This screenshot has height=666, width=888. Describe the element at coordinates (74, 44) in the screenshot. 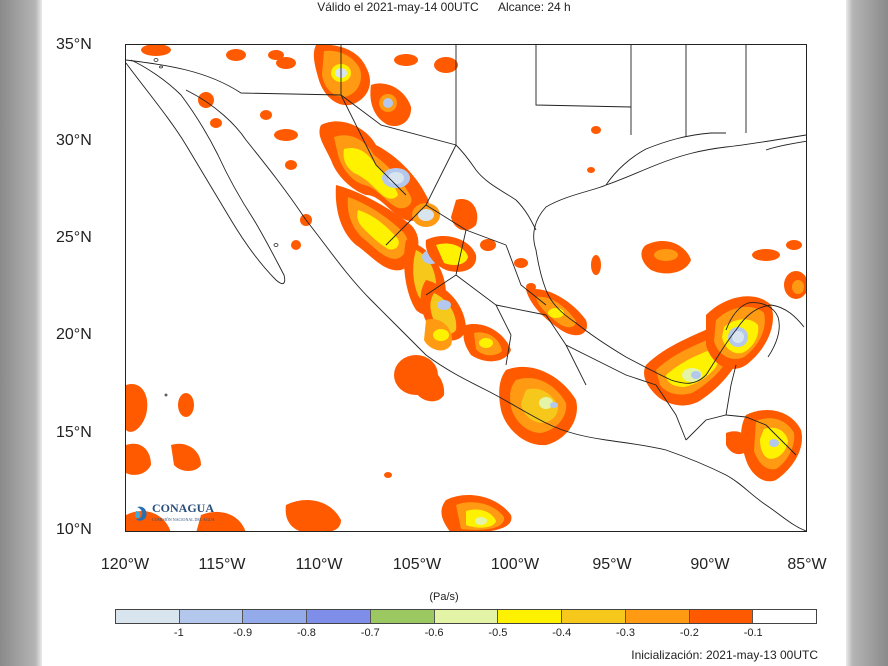

I see `lat-label-35n: 35°N` at that location.